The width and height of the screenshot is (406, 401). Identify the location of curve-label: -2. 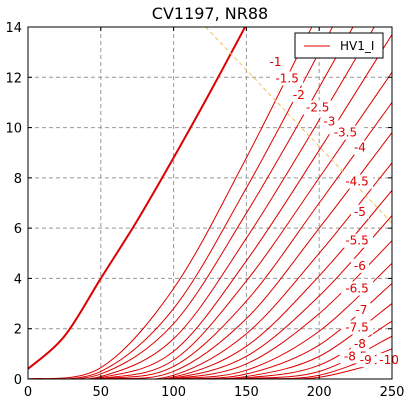
(298, 94).